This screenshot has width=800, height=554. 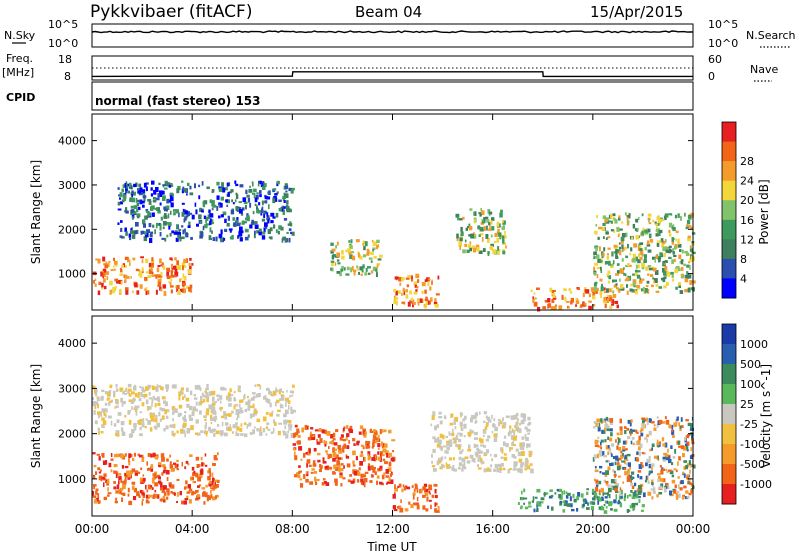 I want to click on velocity-colorbar-label: Velocity [m s^-1], so click(x=766, y=416).